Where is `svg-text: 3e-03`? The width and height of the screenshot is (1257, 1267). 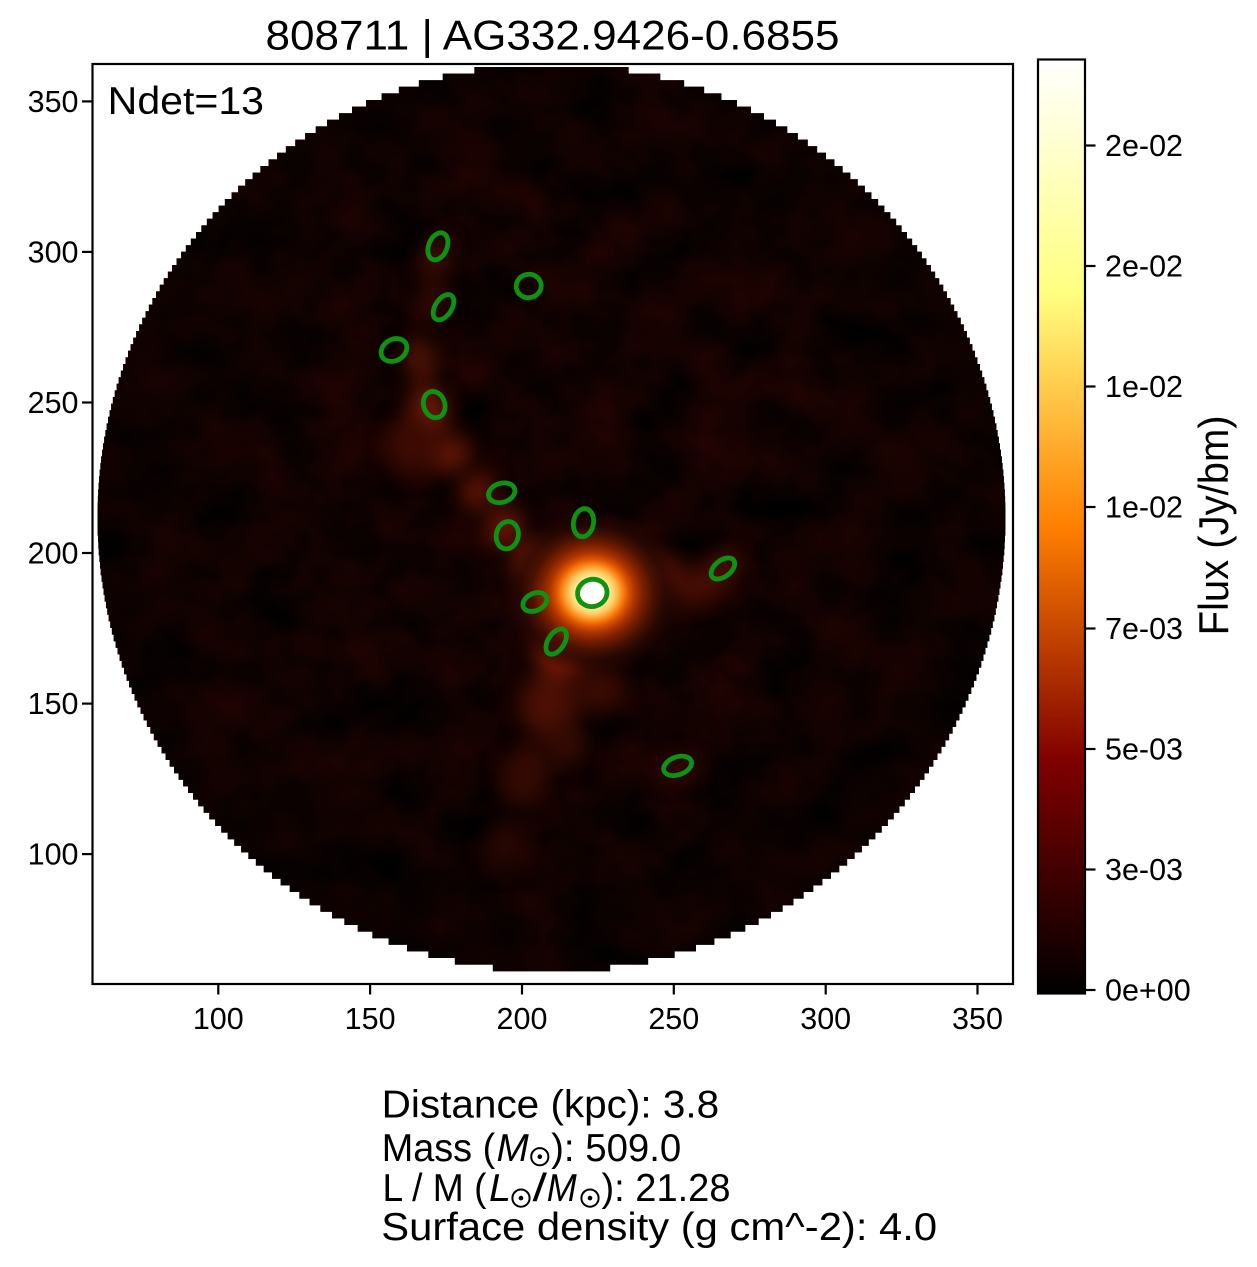
svg-text: 3e-03 is located at coordinates (1144, 870).